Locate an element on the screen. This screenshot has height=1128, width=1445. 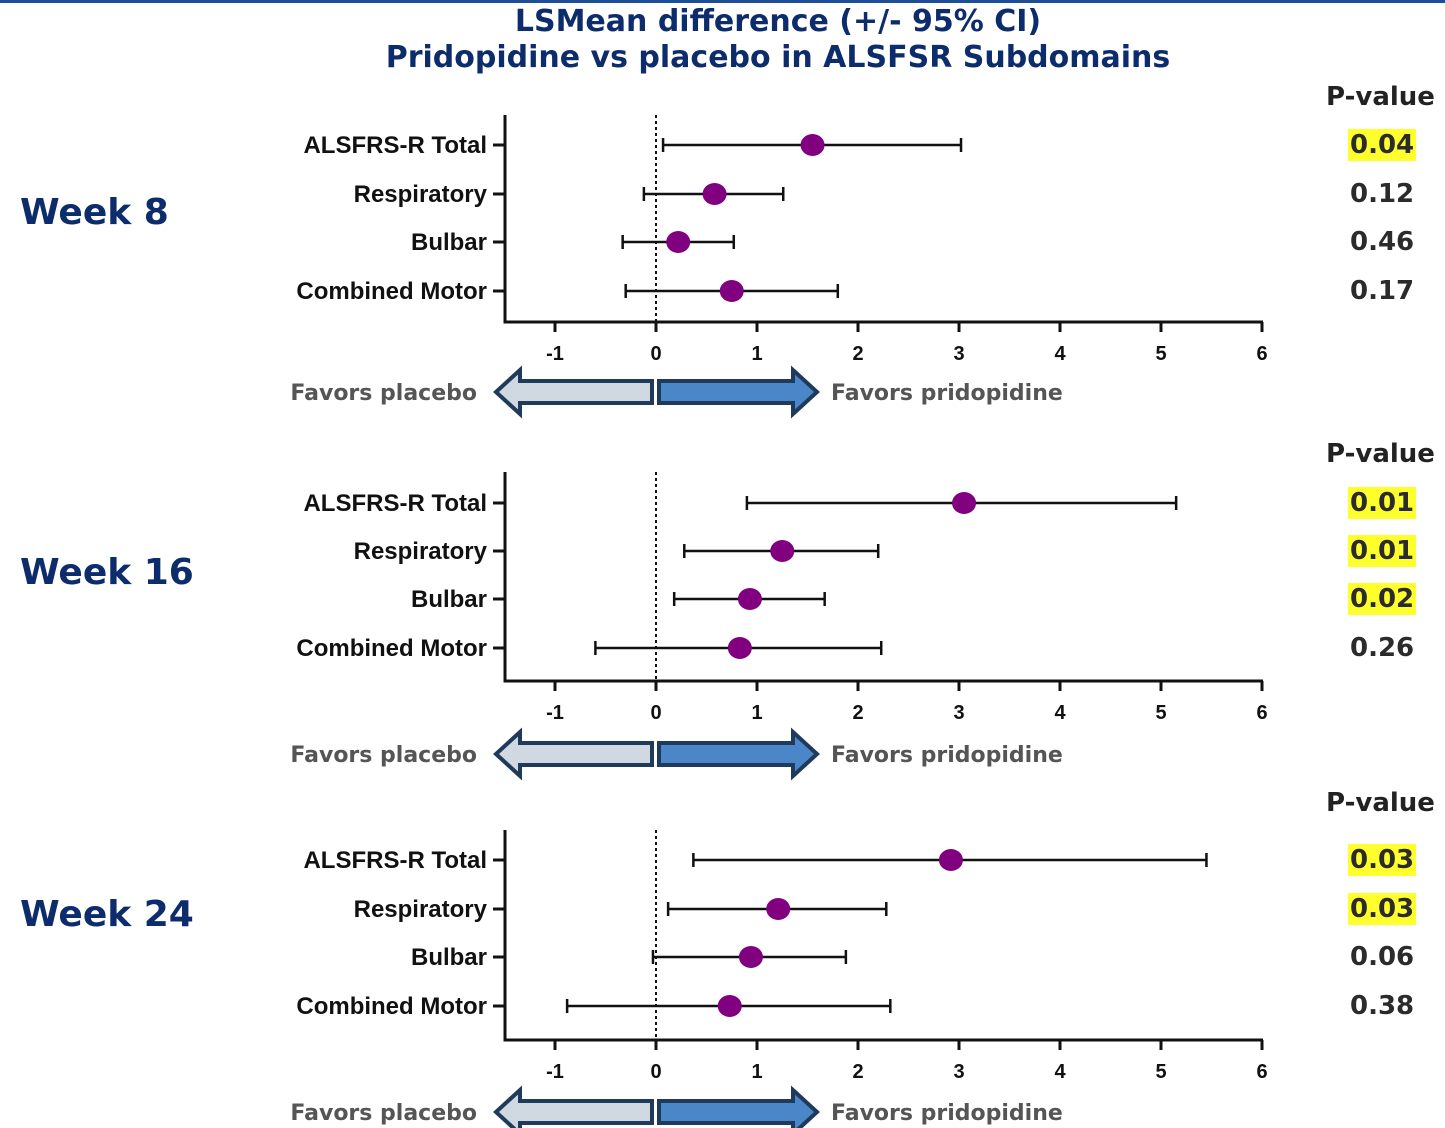
pvalue-header-week-16: P-value is located at coordinates (1380, 454).